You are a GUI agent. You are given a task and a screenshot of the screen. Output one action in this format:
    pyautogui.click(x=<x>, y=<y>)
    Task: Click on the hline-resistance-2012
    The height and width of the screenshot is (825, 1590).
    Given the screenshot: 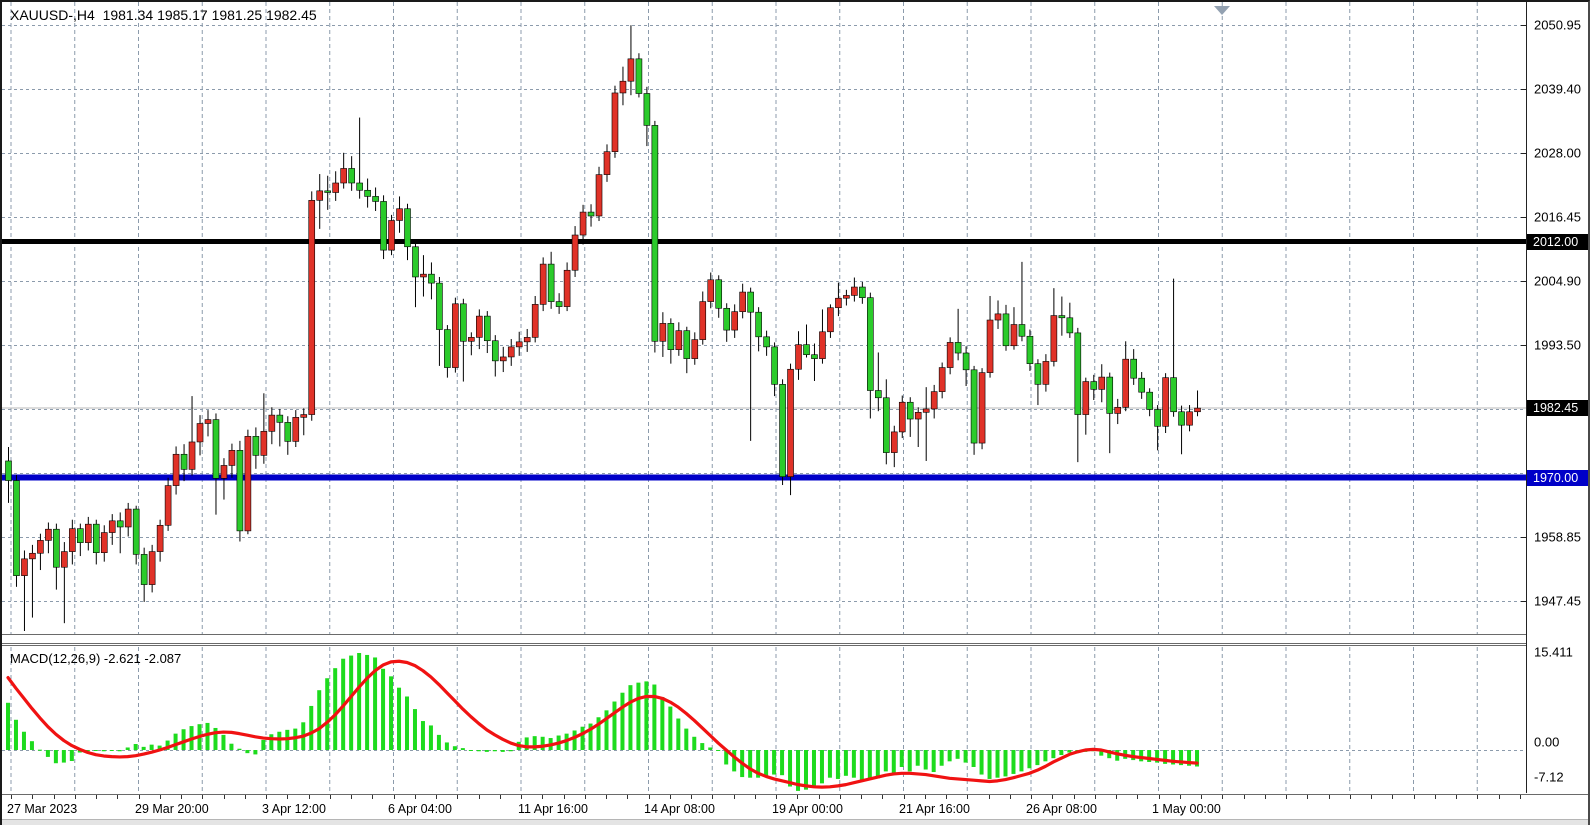 What is the action you would take?
    pyautogui.click(x=764, y=241)
    